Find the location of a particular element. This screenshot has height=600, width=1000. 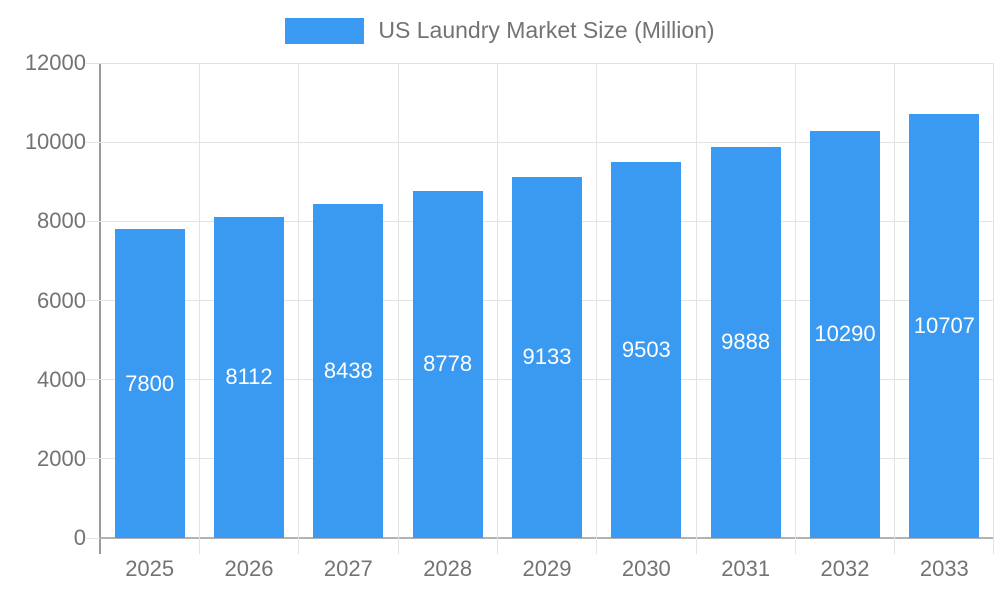

x-axis-label-2029: 2029 is located at coordinates (547, 568).